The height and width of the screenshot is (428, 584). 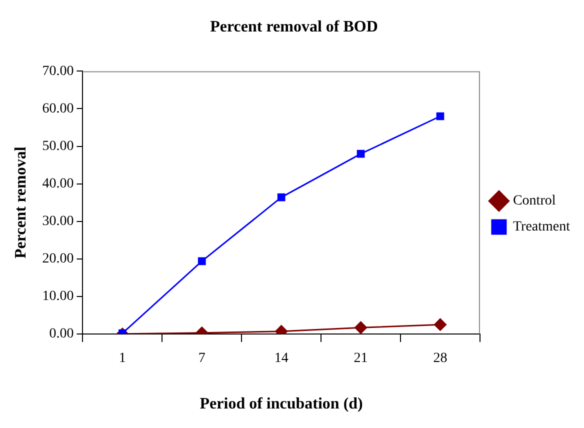 I want to click on y-tick-label: 70.00, so click(x=58, y=71).